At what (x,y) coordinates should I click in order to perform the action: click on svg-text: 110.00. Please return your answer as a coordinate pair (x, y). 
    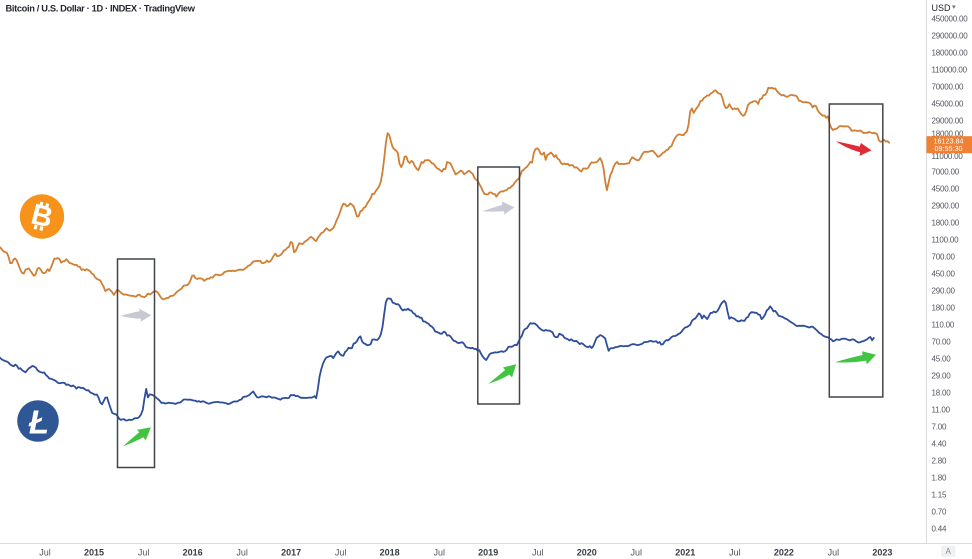
    Looking at the image, I should click on (943, 324).